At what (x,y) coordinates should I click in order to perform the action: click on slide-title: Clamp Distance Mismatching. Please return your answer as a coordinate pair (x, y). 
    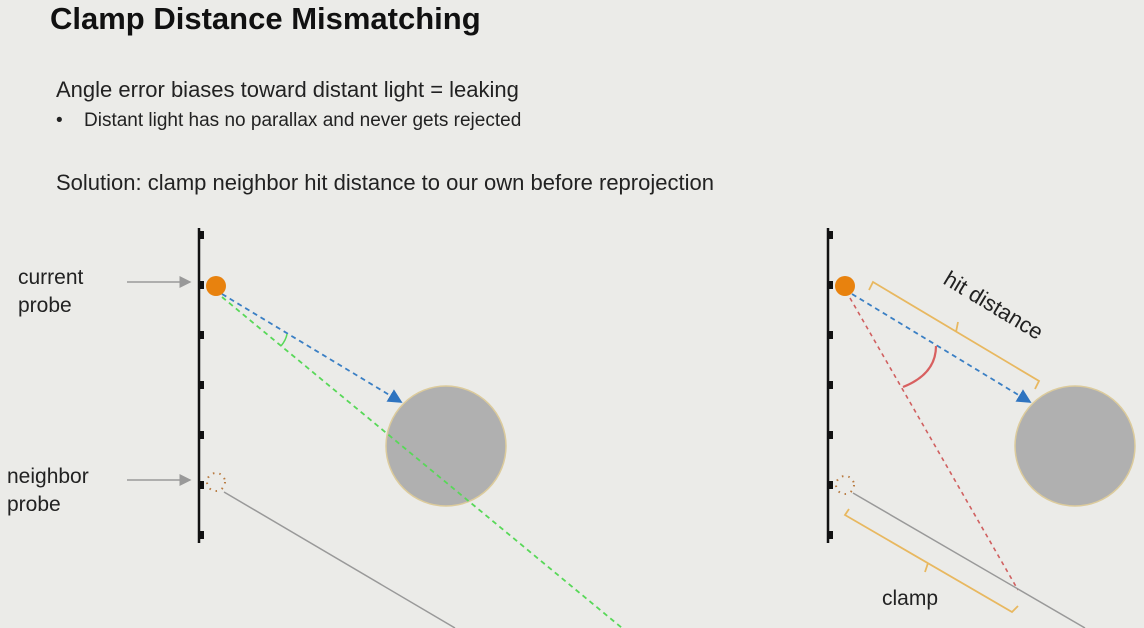
    Looking at the image, I should click on (265, 18).